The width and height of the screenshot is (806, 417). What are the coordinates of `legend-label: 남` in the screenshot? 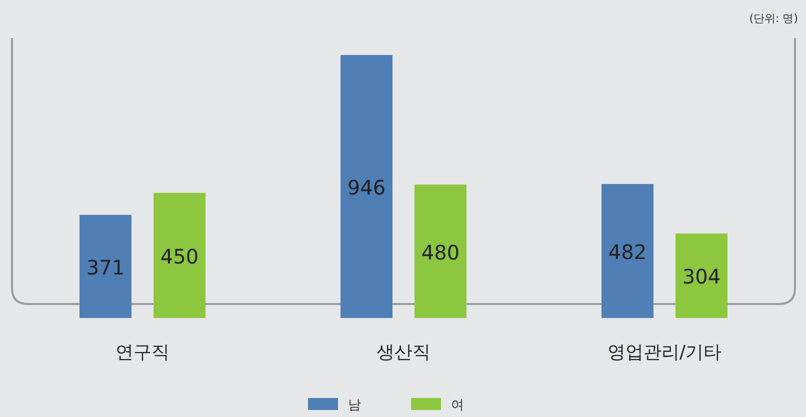 It's located at (354, 405).